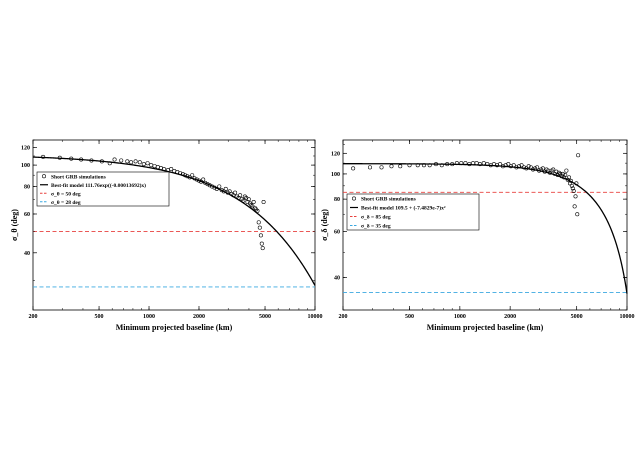 This screenshot has height=455, width=643. I want to click on y-axis-label: σ_θ (deg), so click(14, 225).